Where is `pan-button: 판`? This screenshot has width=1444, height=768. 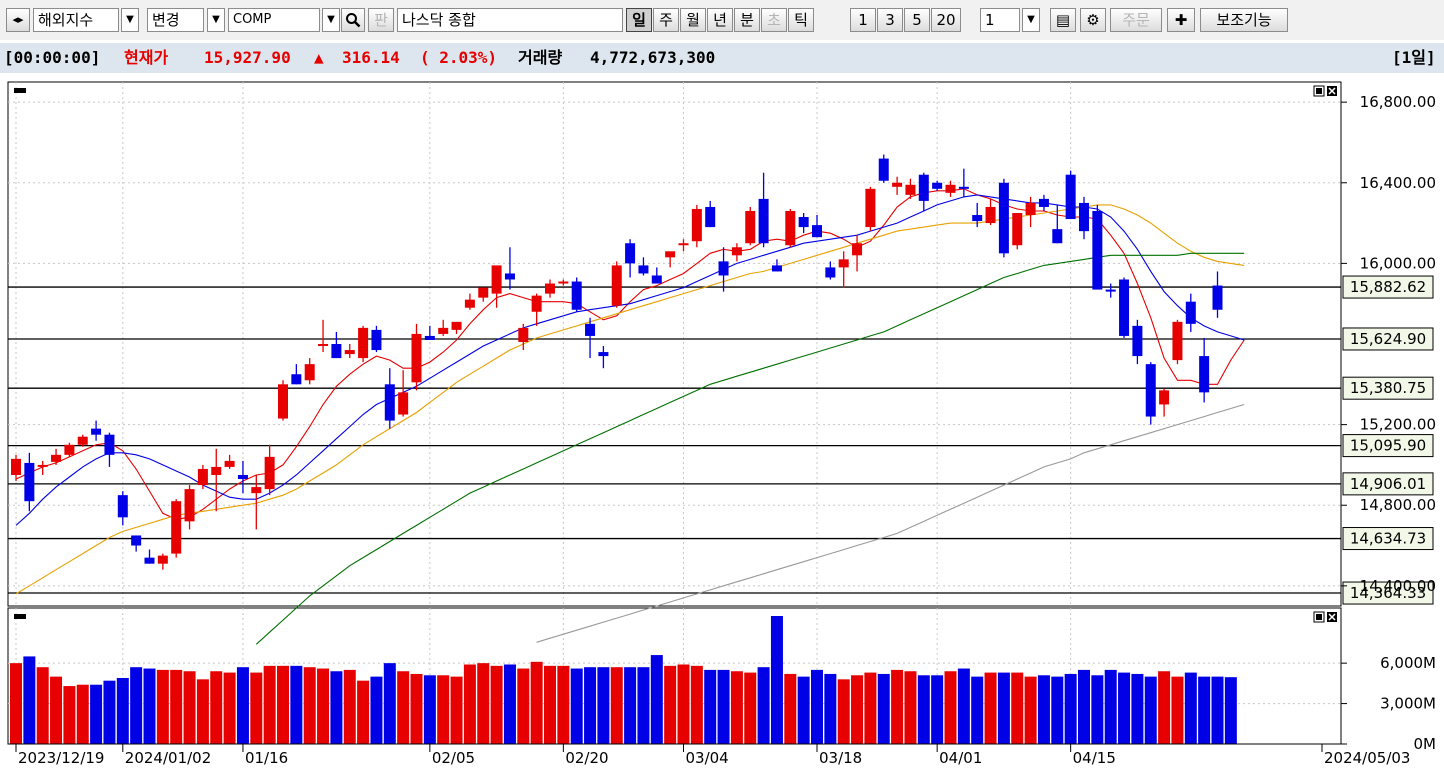 pan-button: 판 is located at coordinates (381, 20).